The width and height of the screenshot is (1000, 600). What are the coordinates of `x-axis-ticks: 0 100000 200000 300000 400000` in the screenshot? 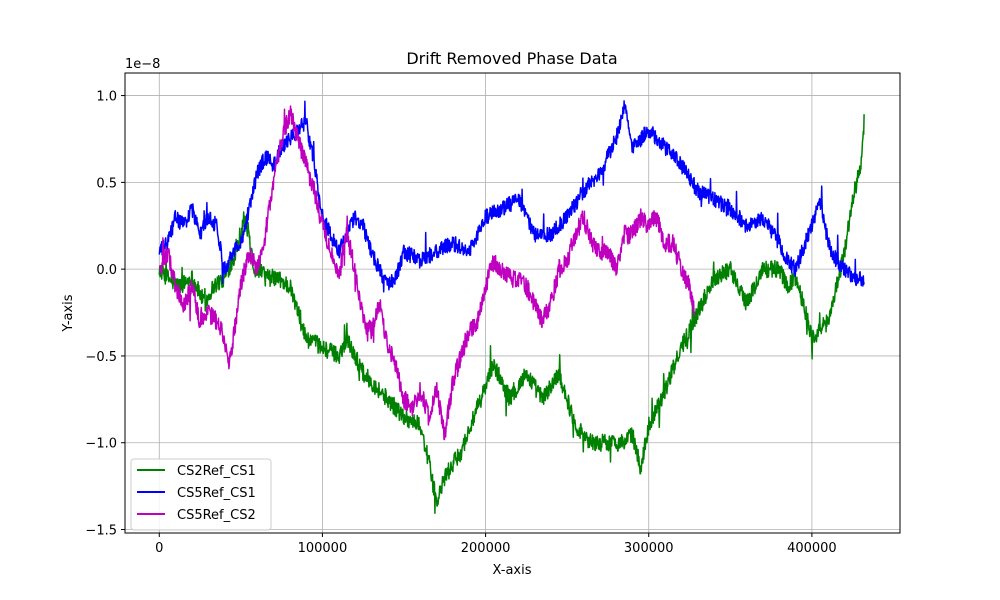 It's located at (496, 544).